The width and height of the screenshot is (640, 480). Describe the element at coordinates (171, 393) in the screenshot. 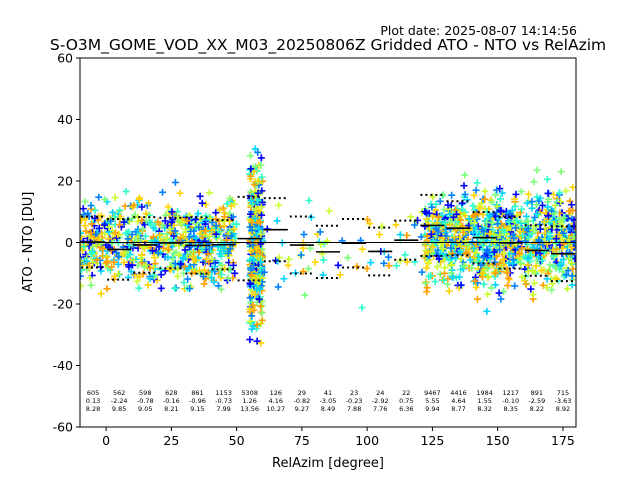

I see `bin-count-label: 628` at that location.